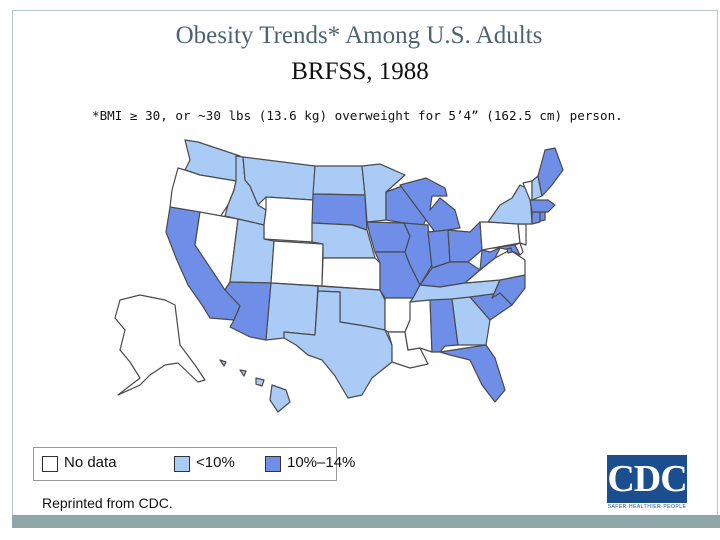  I want to click on legend-label-no-data: No data, so click(90, 462).